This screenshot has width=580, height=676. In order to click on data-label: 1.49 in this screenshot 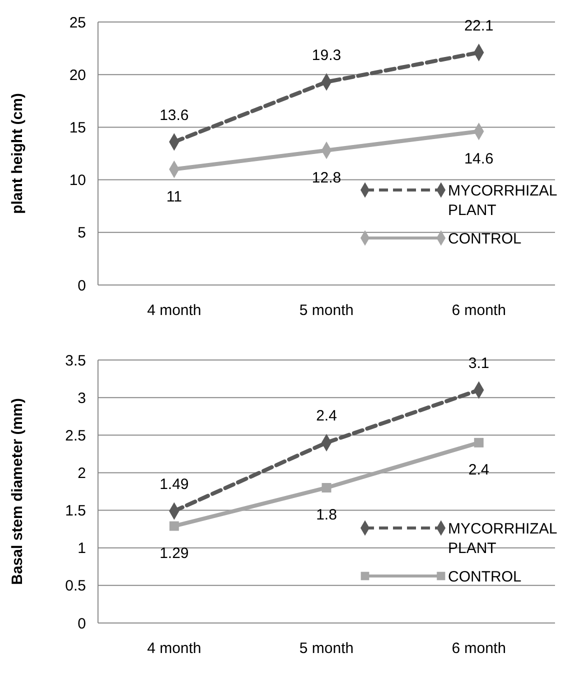, I will do `click(174, 485)`.